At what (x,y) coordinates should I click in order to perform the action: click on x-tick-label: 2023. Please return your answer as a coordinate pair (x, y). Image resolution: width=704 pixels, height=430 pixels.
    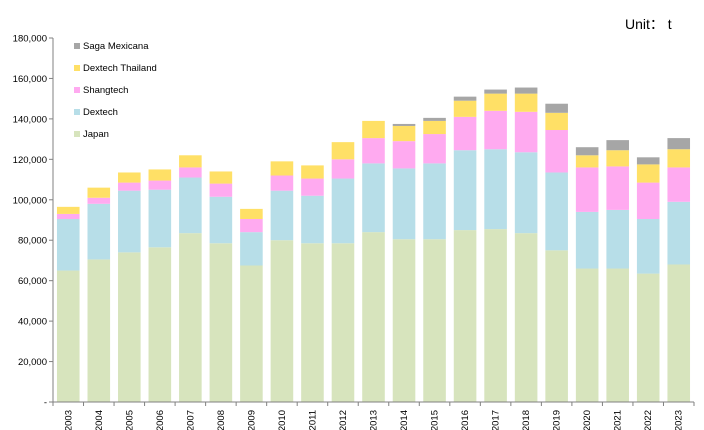
    Looking at the image, I should click on (679, 420).